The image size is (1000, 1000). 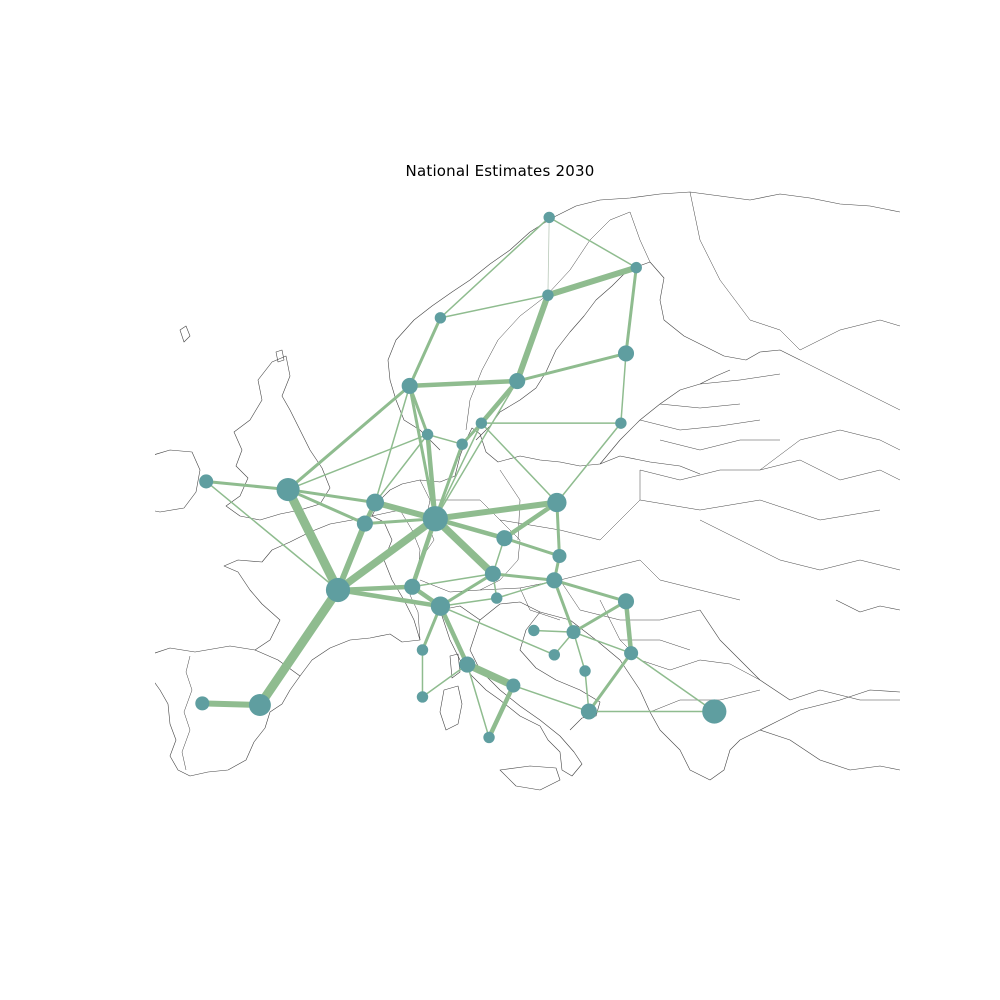 I want to click on link-it-centre-it-south, so click(x=490, y=675).